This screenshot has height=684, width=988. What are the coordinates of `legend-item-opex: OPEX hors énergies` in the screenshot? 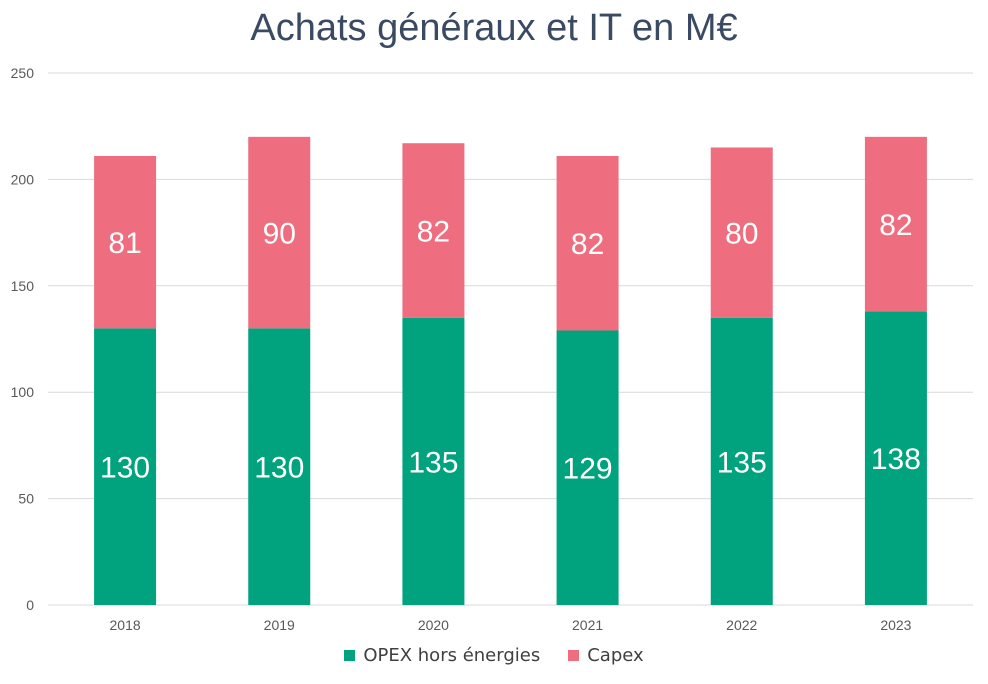 It's located at (442, 655).